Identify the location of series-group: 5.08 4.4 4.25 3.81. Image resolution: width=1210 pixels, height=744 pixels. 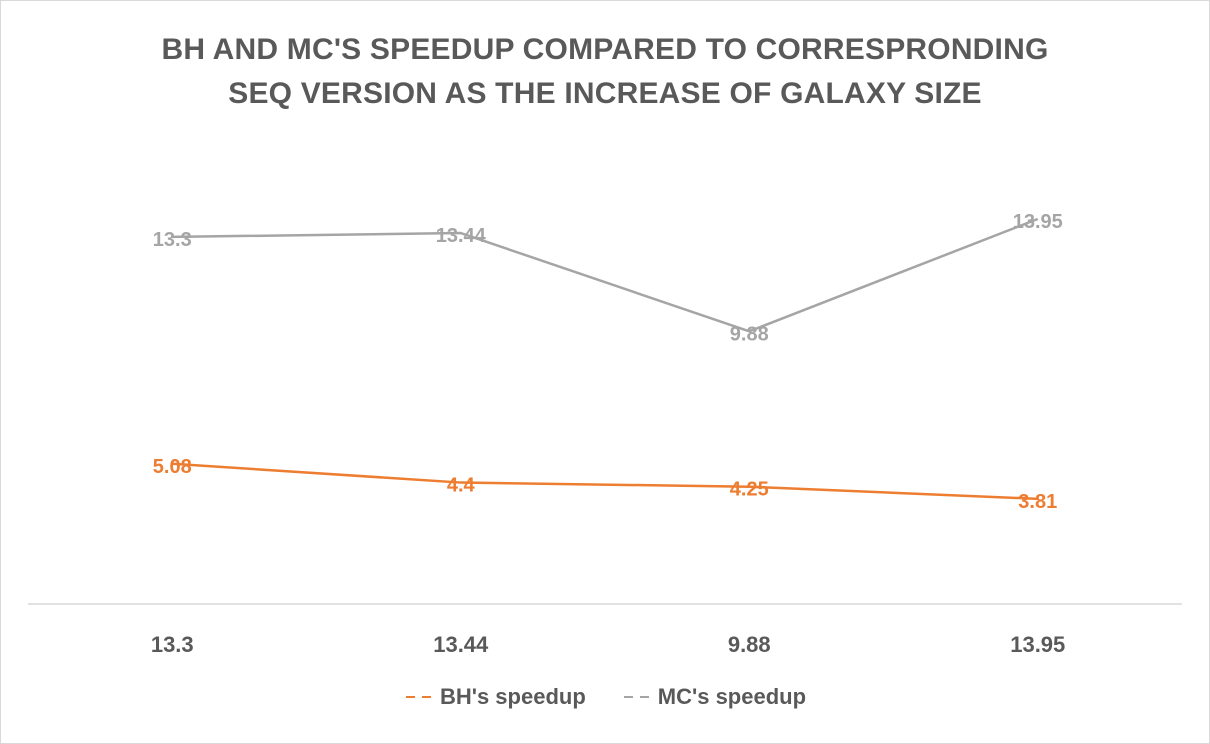
(605, 484).